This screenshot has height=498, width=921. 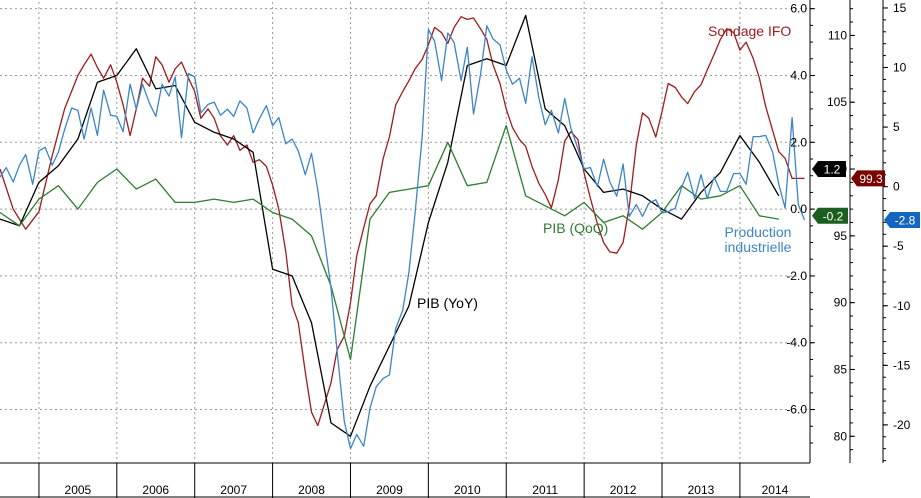 What do you see at coordinates (155, 490) in the screenshot?
I see `year-label-2006: 2006` at bounding box center [155, 490].